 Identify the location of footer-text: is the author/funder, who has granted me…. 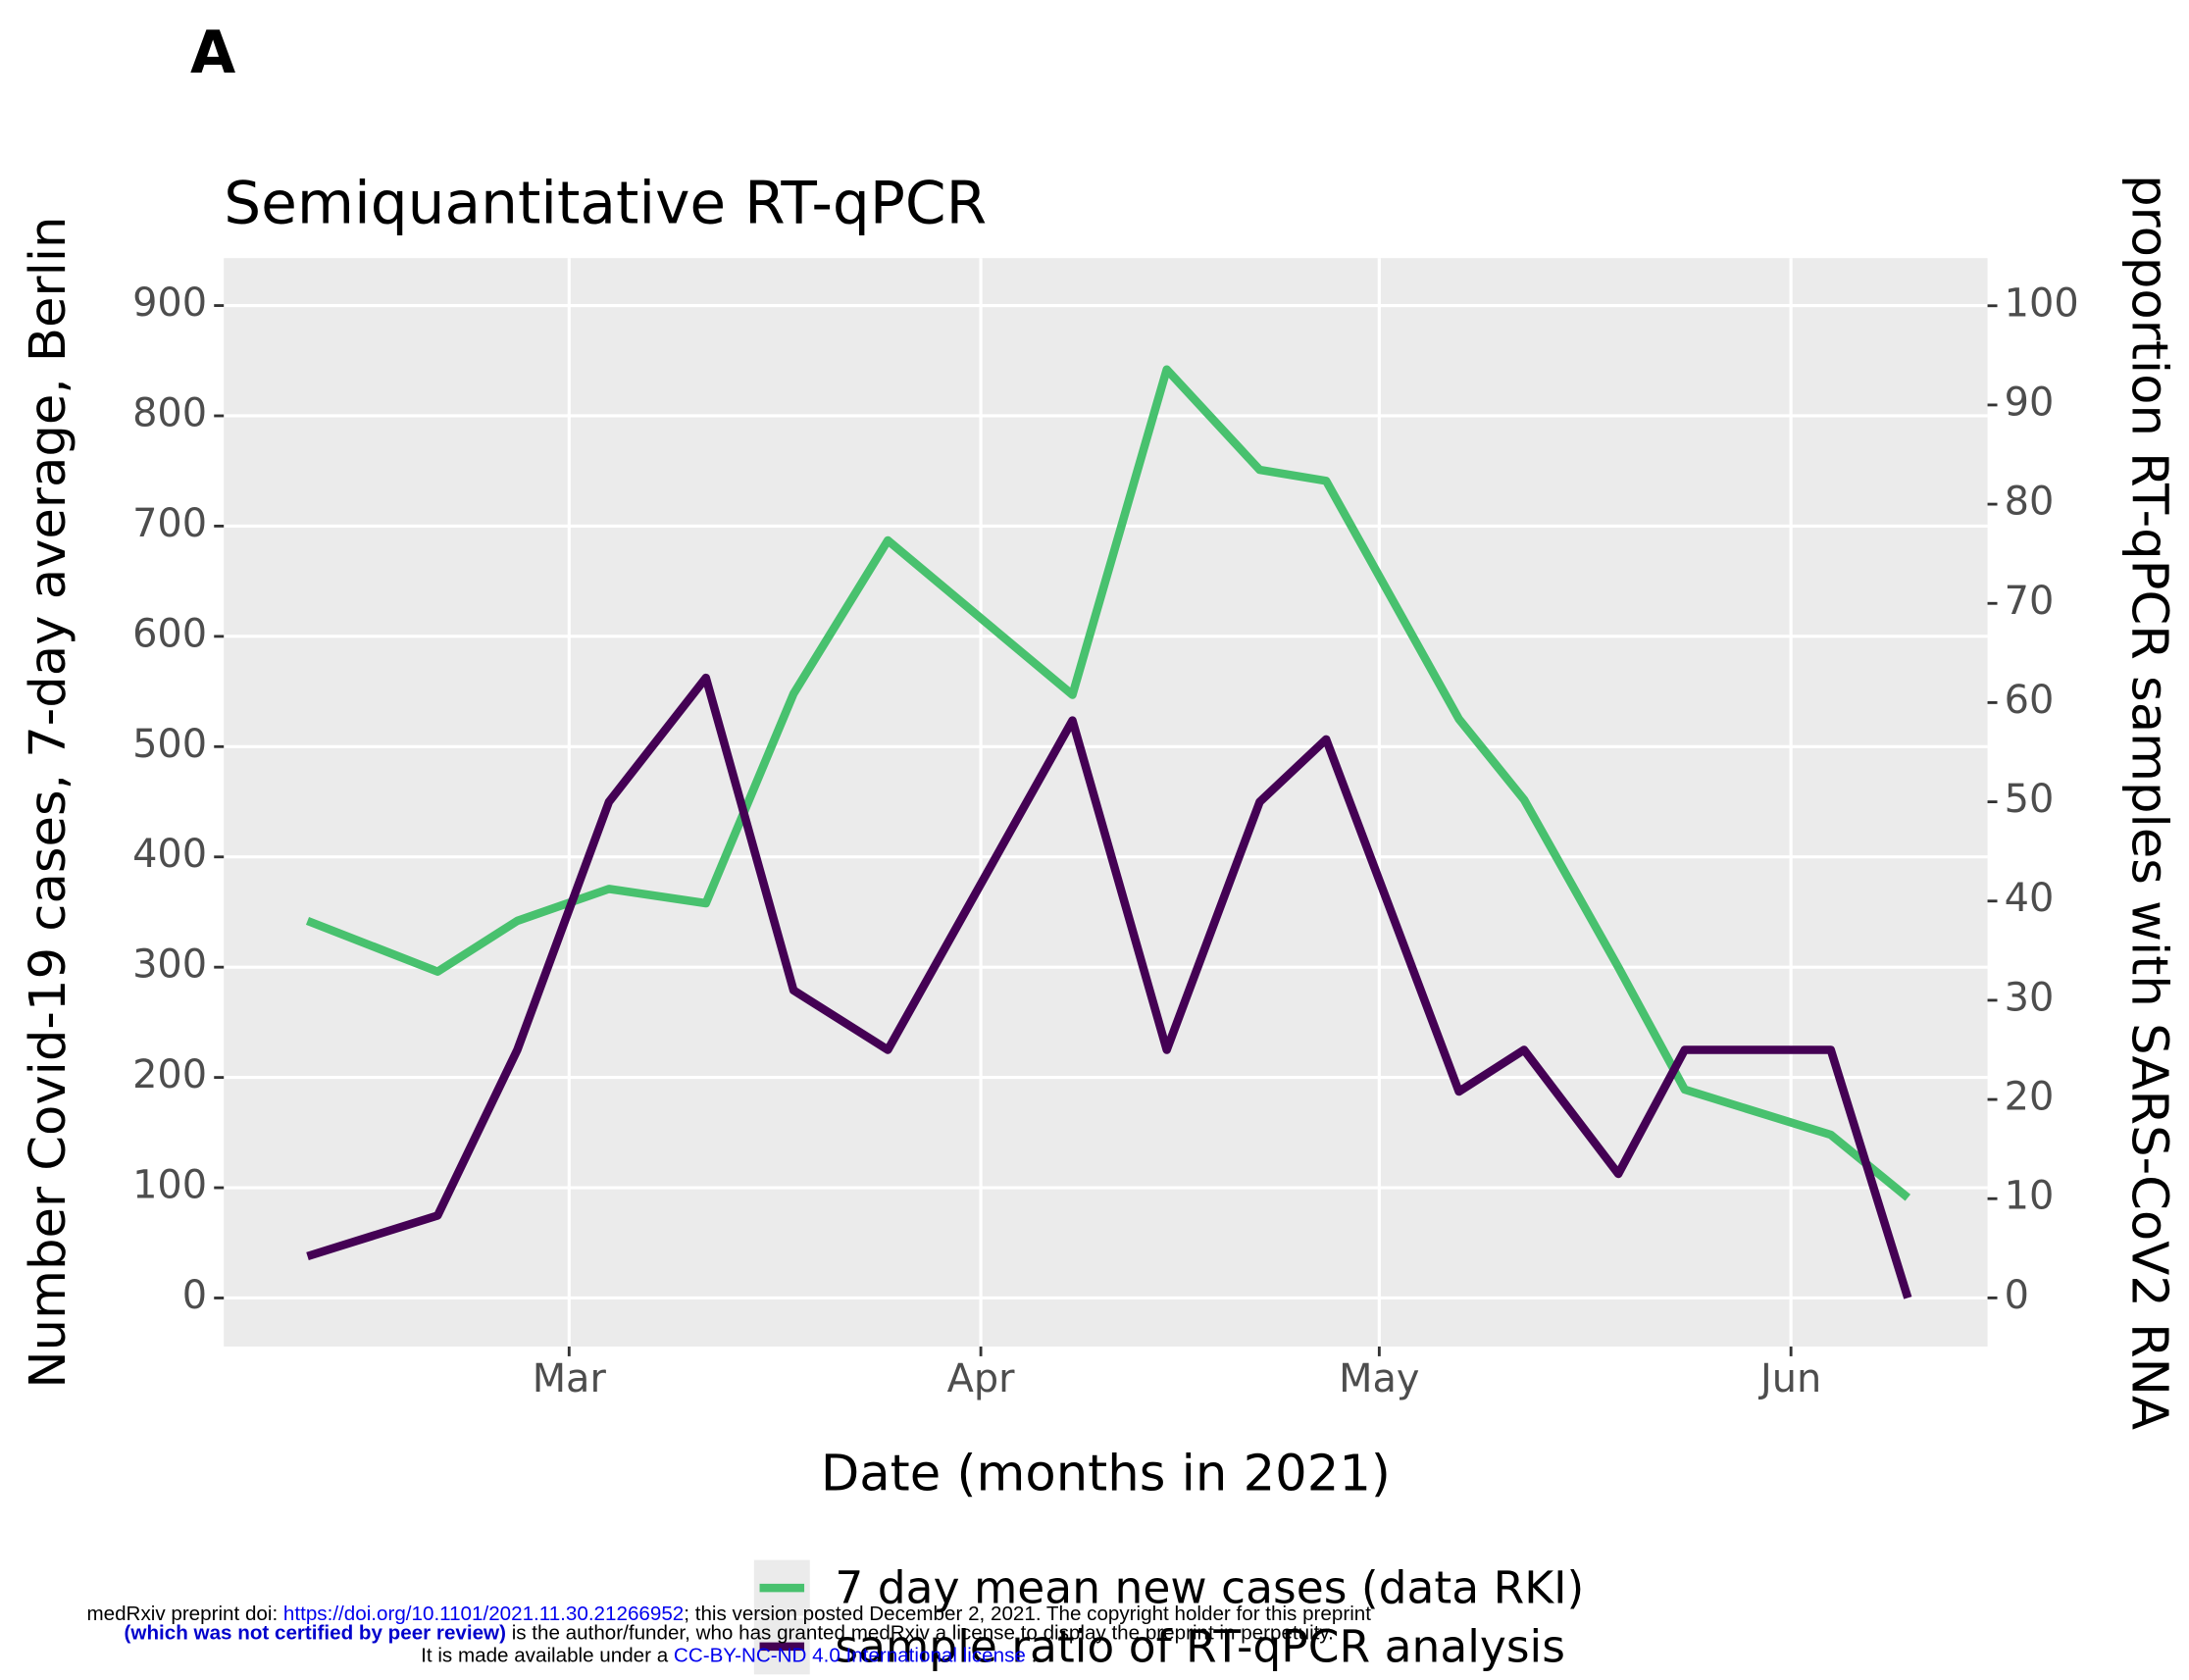
(920, 1633).